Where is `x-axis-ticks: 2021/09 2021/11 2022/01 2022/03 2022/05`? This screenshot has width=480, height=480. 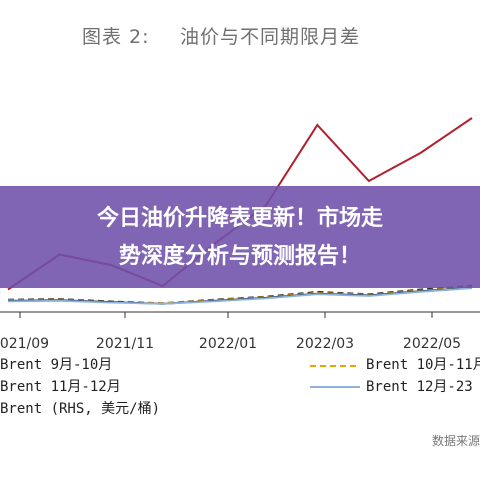 x-axis-ticks: 2021/09 2021/11 2022/01 2022/03 2022/05 is located at coordinates (230, 332).